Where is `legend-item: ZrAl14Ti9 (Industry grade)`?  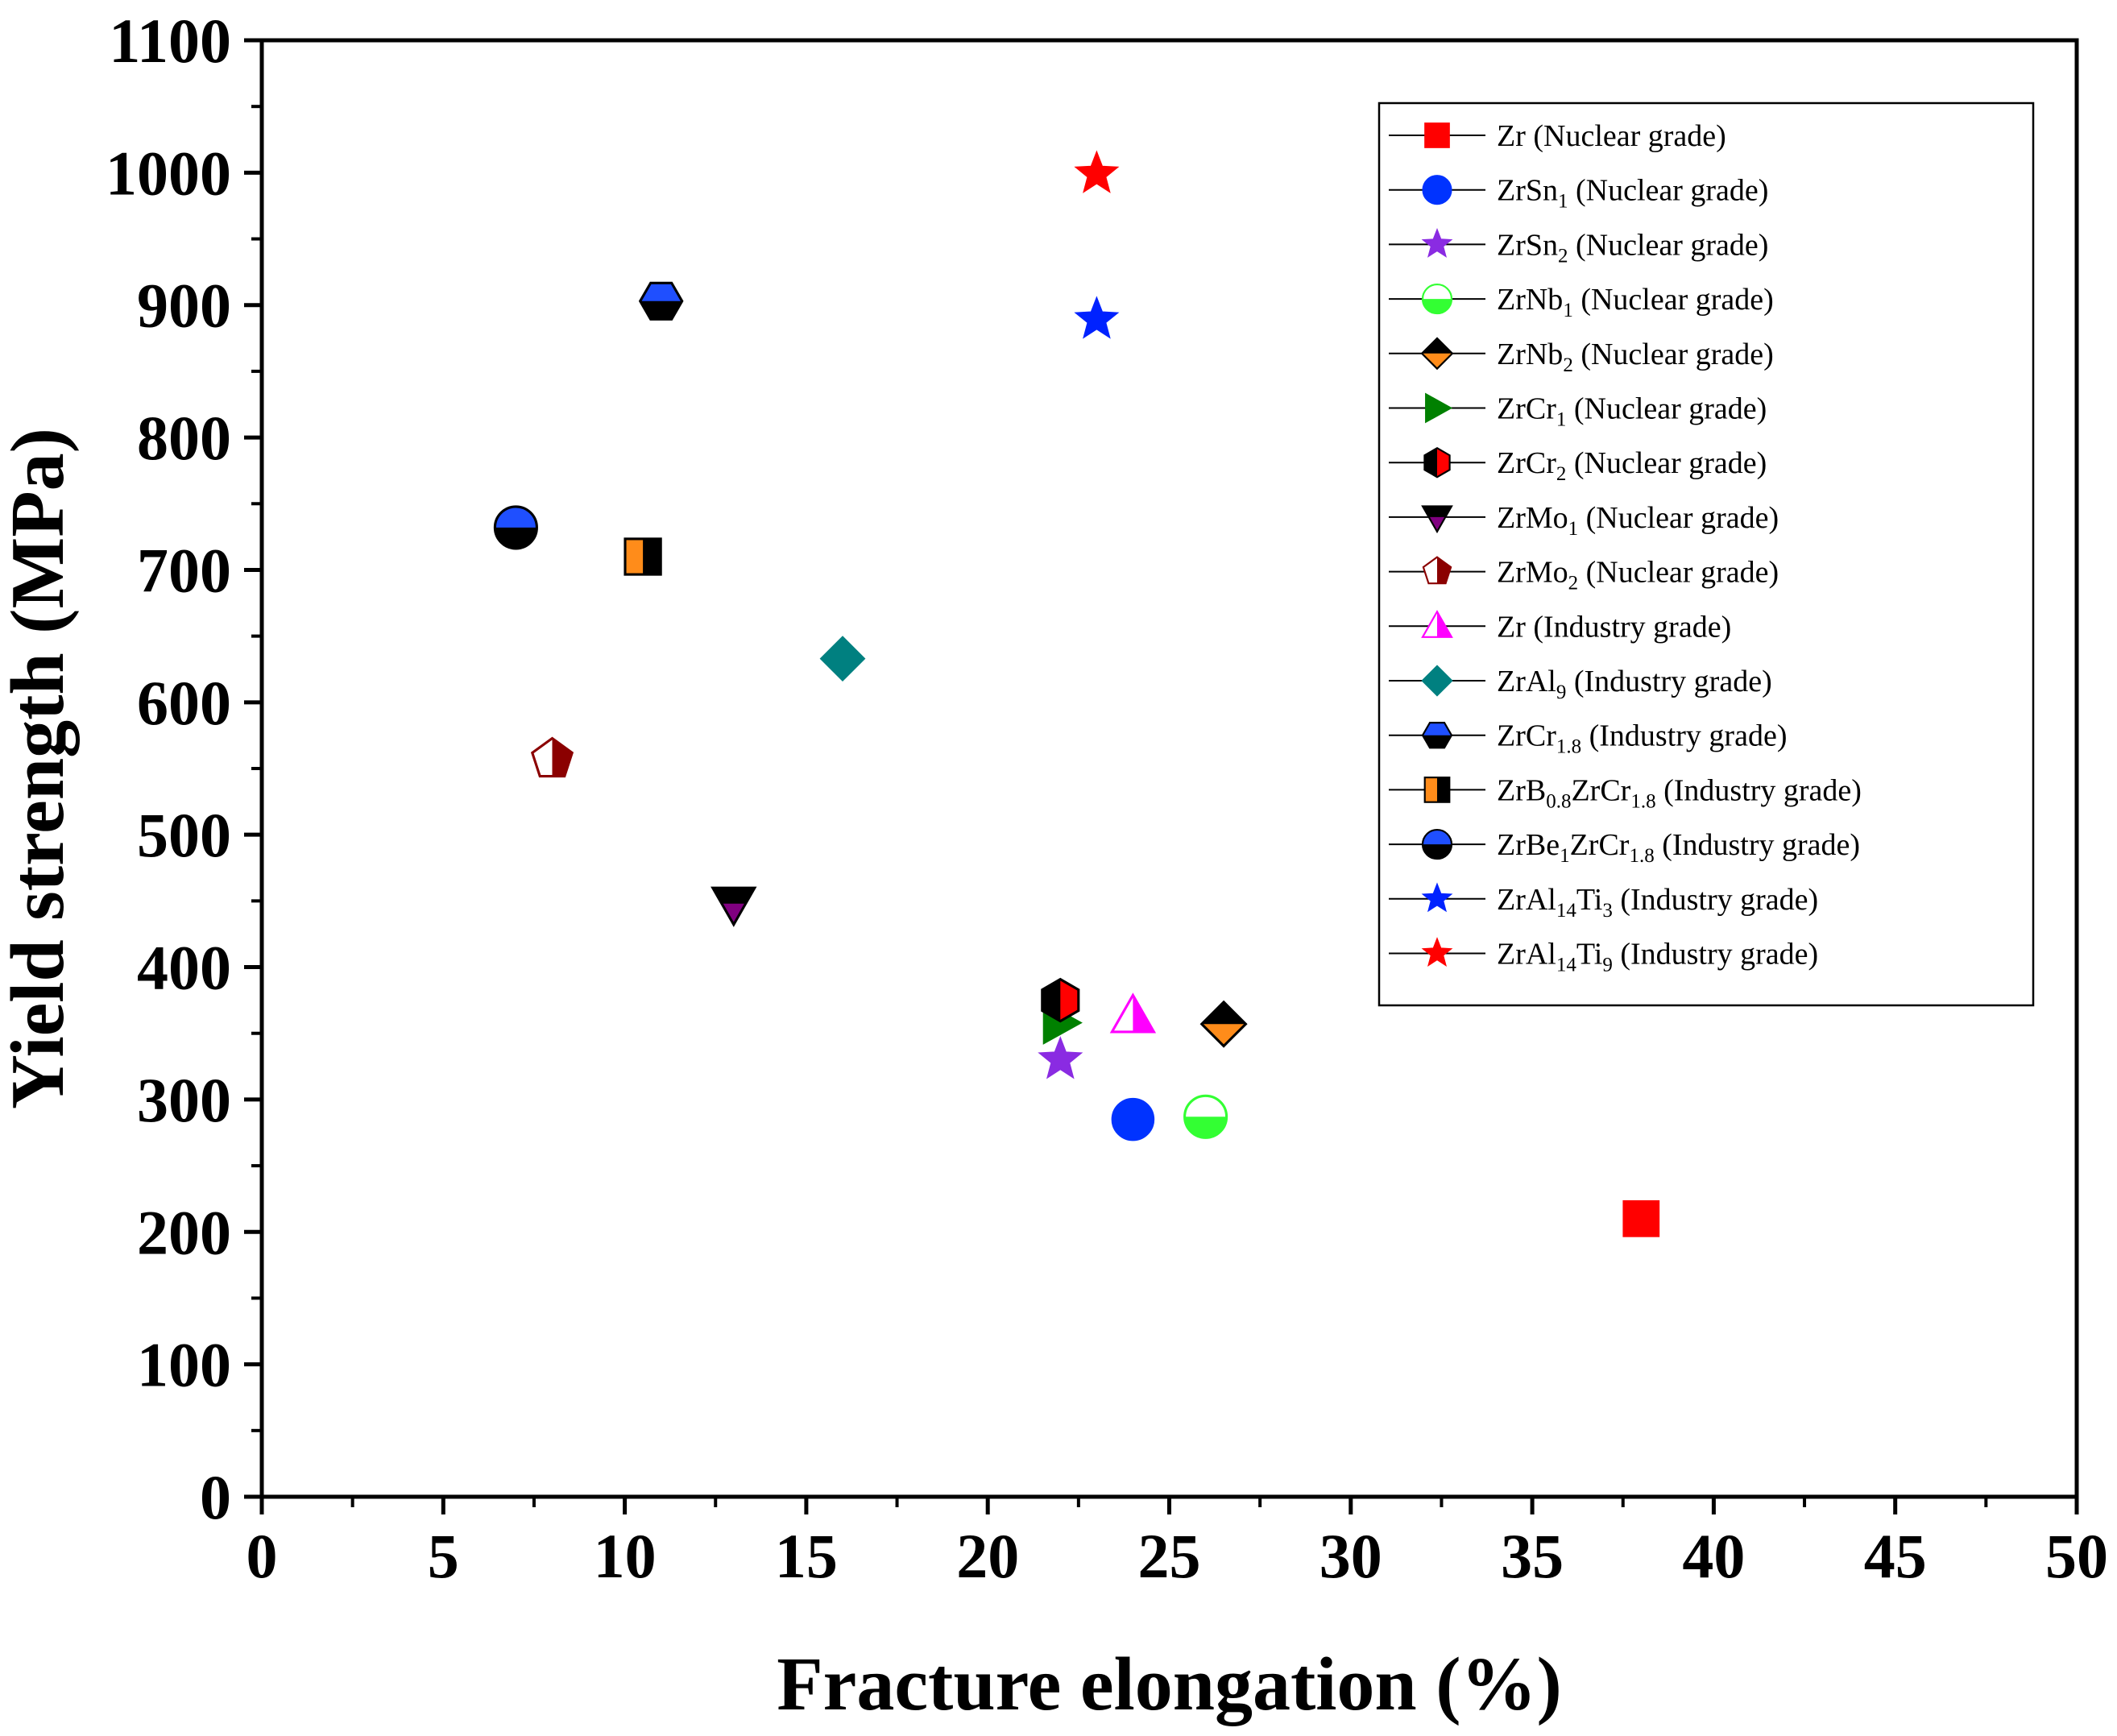 legend-item: ZrAl14Ti9 (Industry grade) is located at coordinates (1604, 957).